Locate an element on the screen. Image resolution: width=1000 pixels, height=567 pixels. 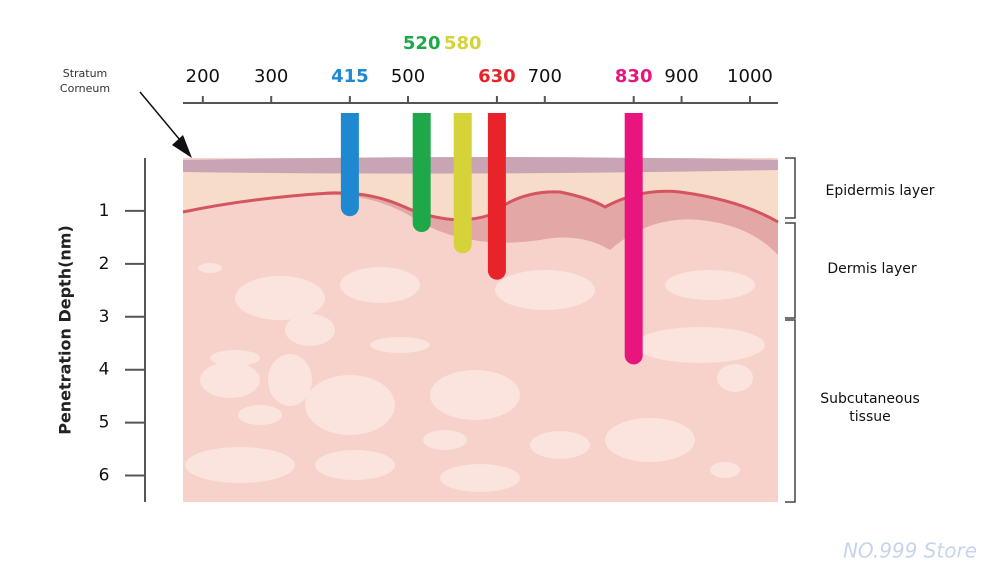
y-tick-label: 1 is located at coordinates (104, 211).